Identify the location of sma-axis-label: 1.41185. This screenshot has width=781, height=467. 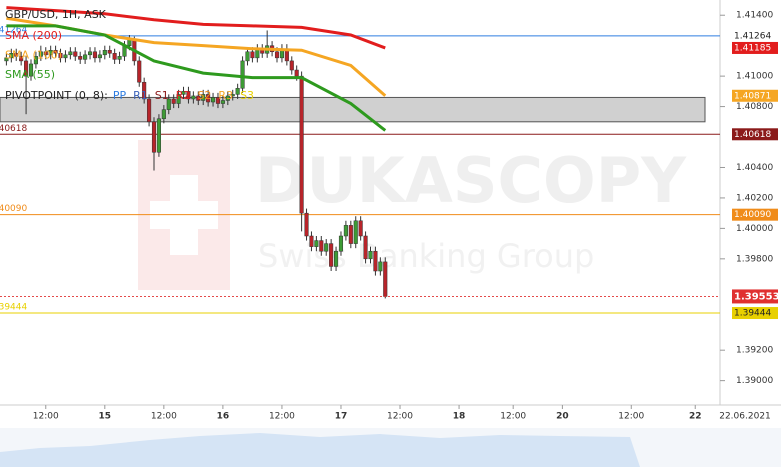
(752, 48).